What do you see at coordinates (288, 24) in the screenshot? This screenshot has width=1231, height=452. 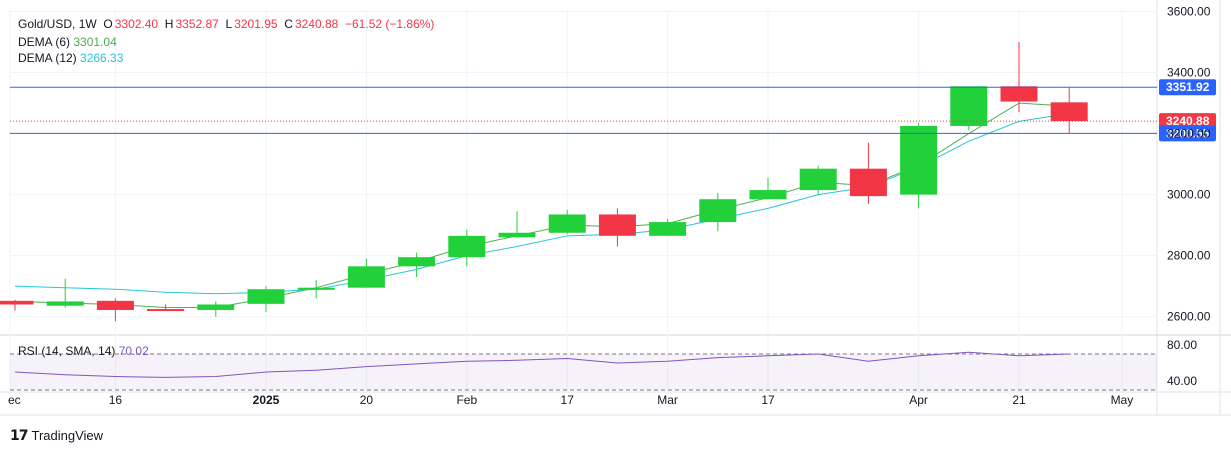 I see `close-key: C` at bounding box center [288, 24].